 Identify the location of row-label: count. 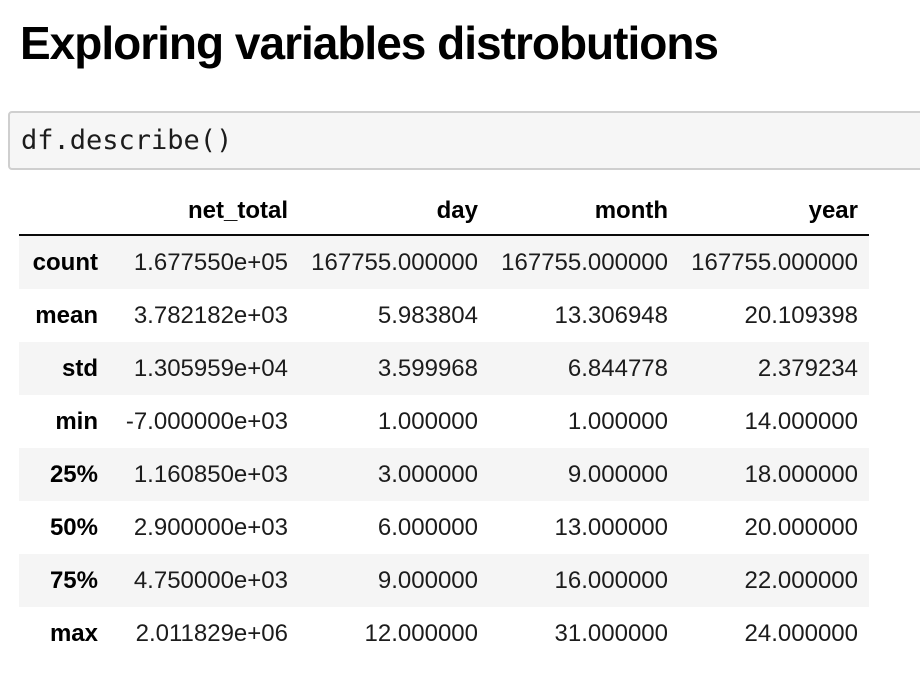
(65, 262).